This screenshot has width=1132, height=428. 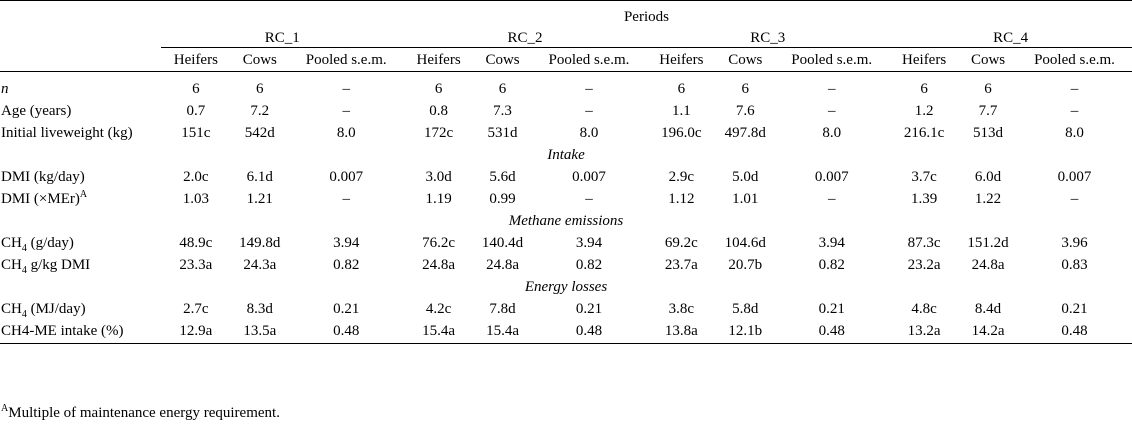 What do you see at coordinates (5, 88) in the screenshot?
I see `row-label-text: n` at bounding box center [5, 88].